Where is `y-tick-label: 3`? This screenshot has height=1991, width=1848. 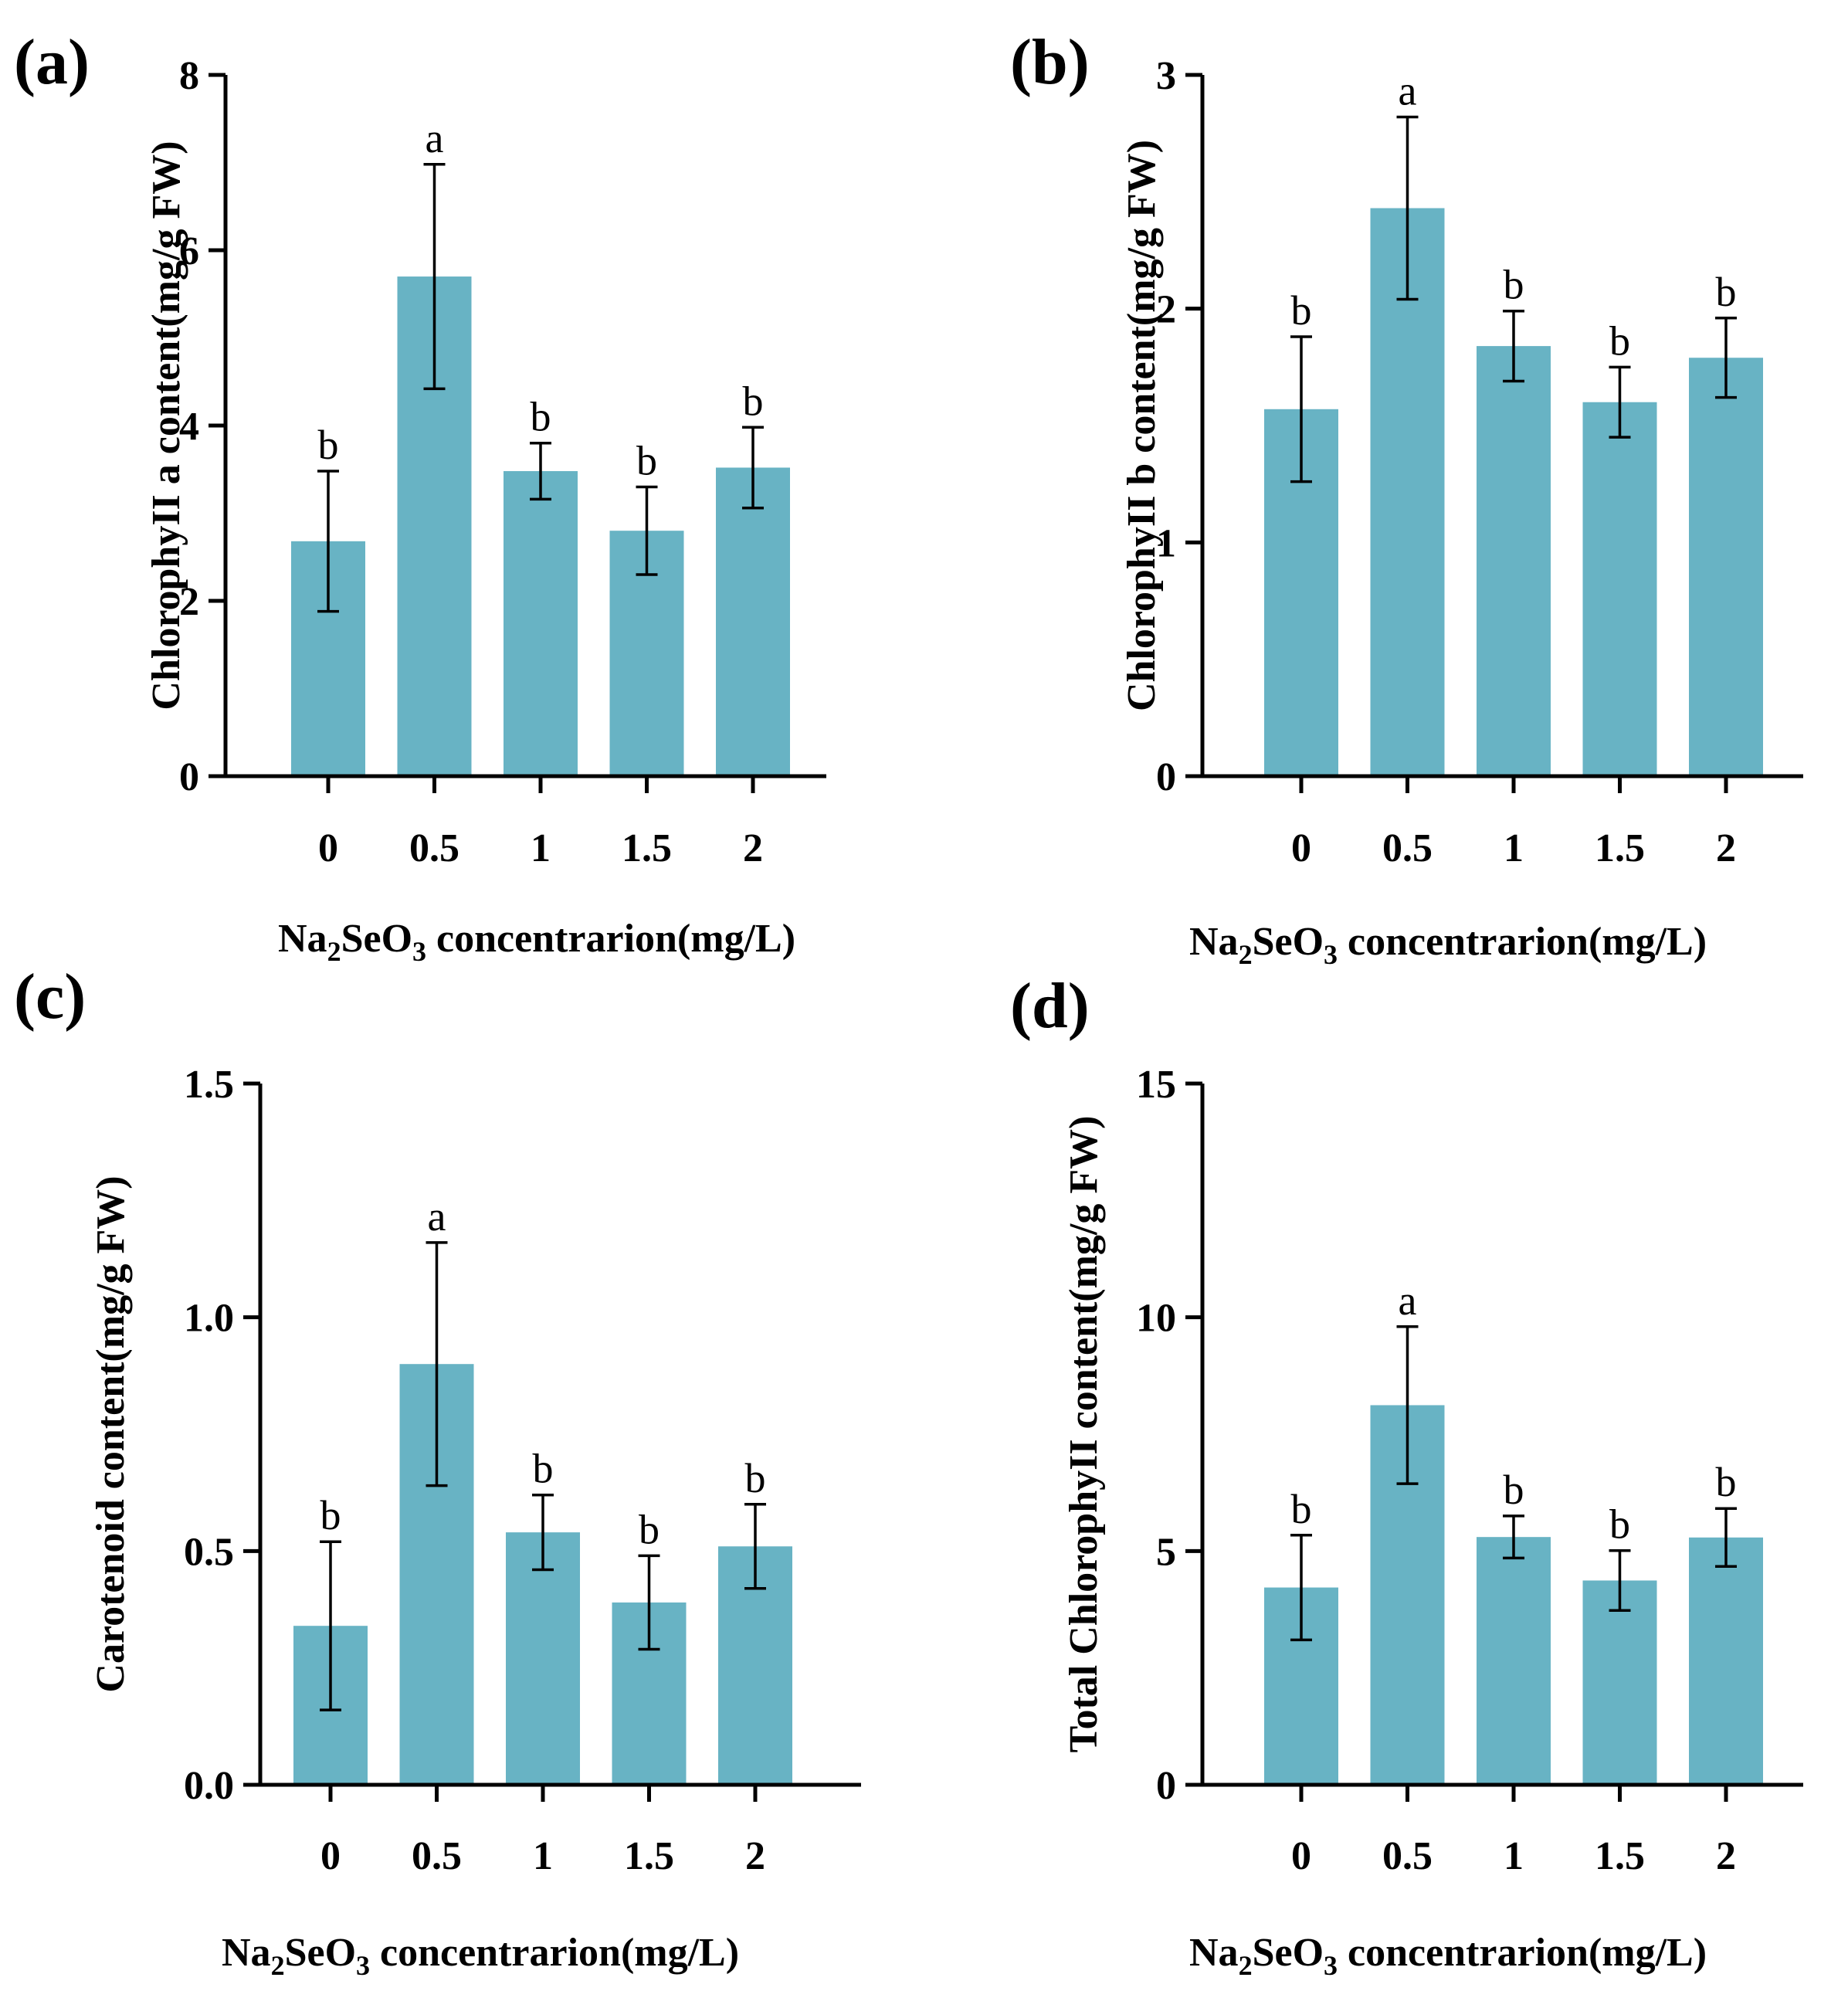
y-tick-label: 3 is located at coordinates (1166, 76).